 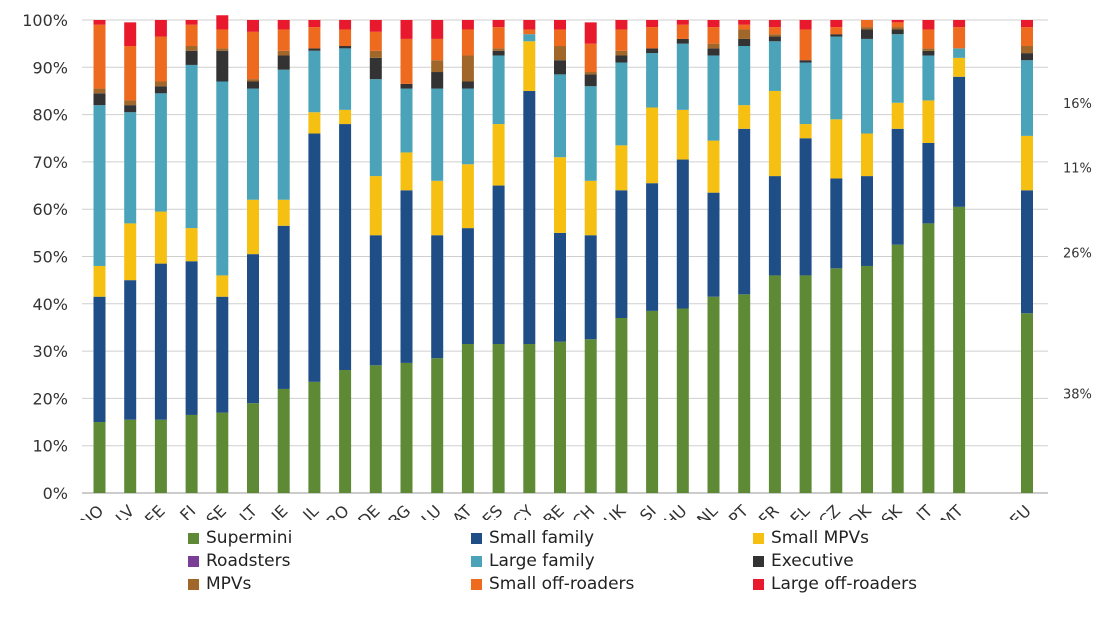 I want to click on legend-label: Small family, so click(x=542, y=538).